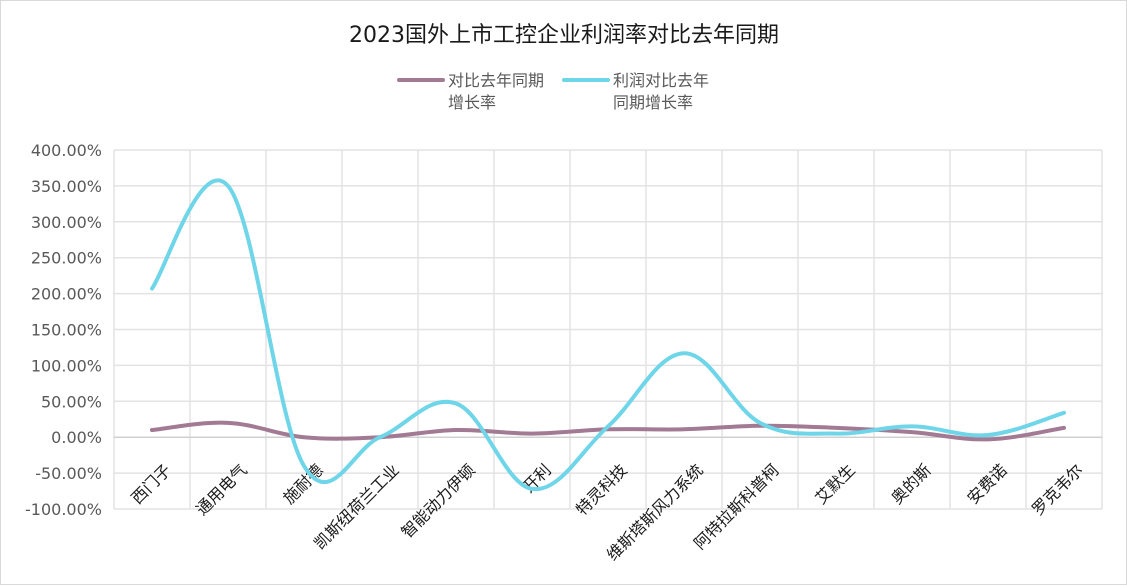 The height and width of the screenshot is (586, 1127). What do you see at coordinates (661, 80) in the screenshot?
I see `legend-label: 利润对比去年` at bounding box center [661, 80].